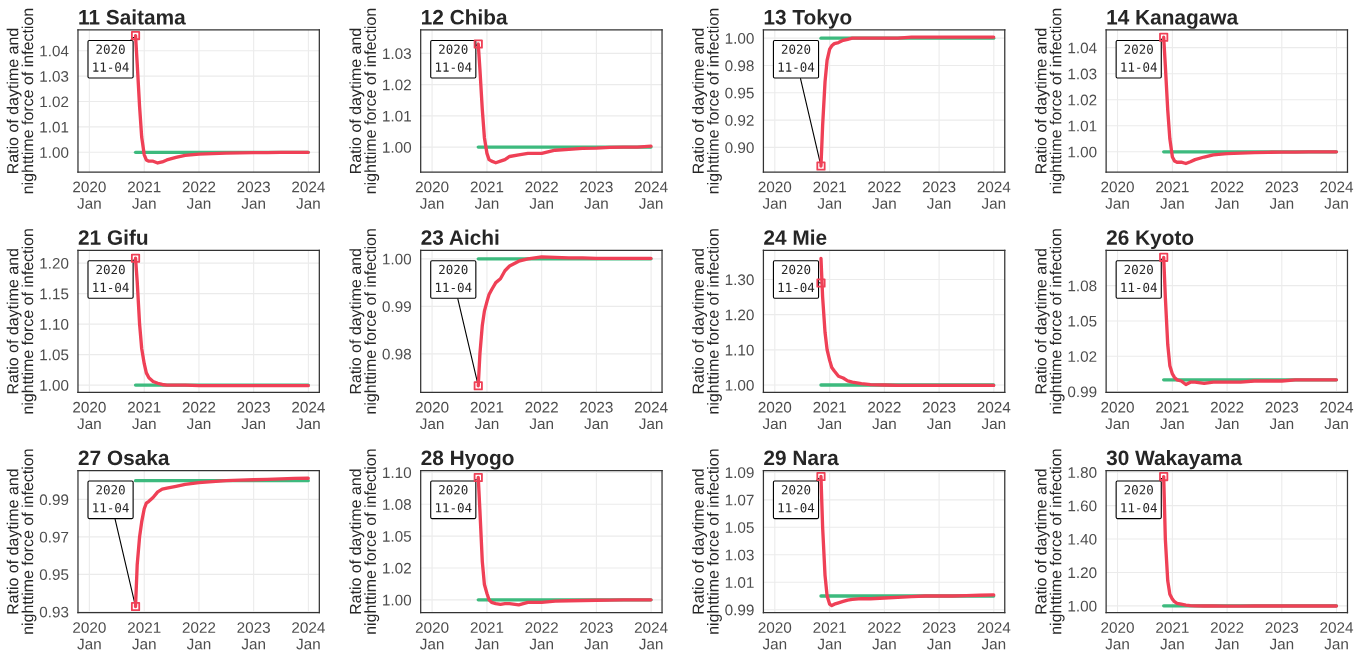  I want to click on y-tick-label: 1.60, so click(1082, 506).